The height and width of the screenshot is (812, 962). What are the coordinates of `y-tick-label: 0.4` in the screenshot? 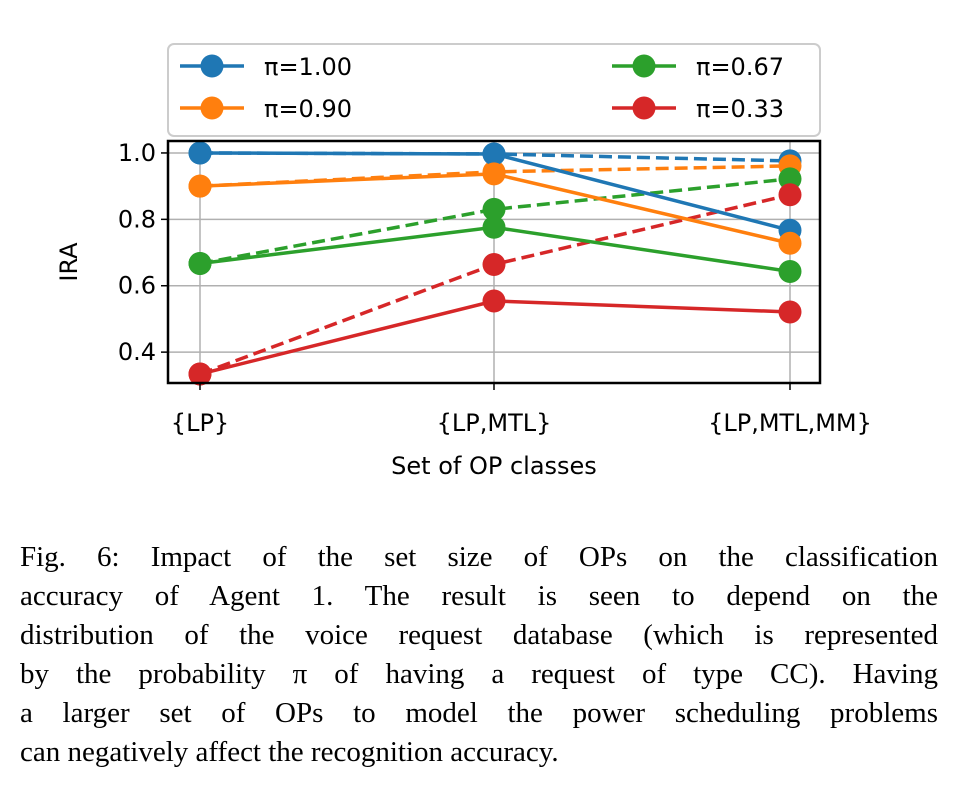 It's located at (137, 352).